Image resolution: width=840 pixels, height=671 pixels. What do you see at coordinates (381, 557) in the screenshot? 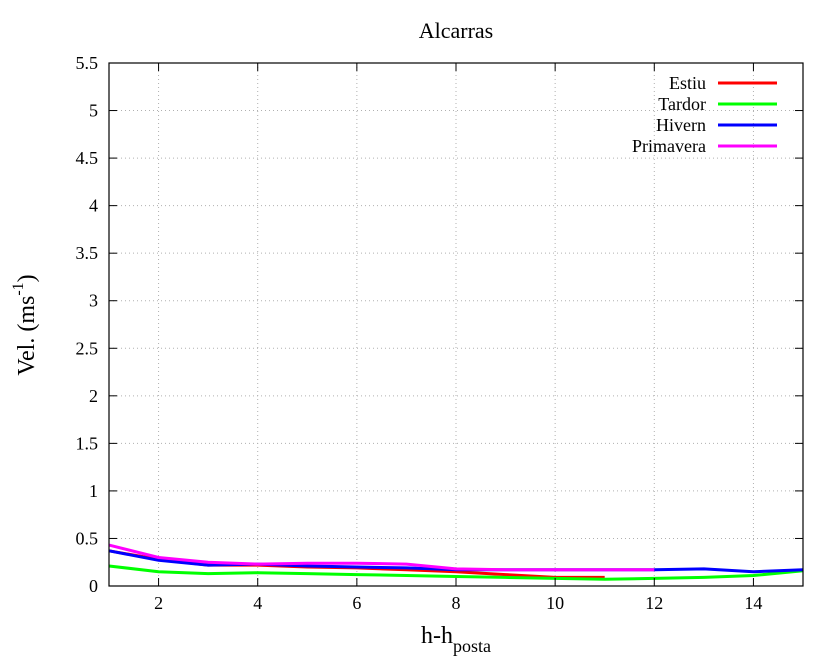
I see `series-line-primavera` at bounding box center [381, 557].